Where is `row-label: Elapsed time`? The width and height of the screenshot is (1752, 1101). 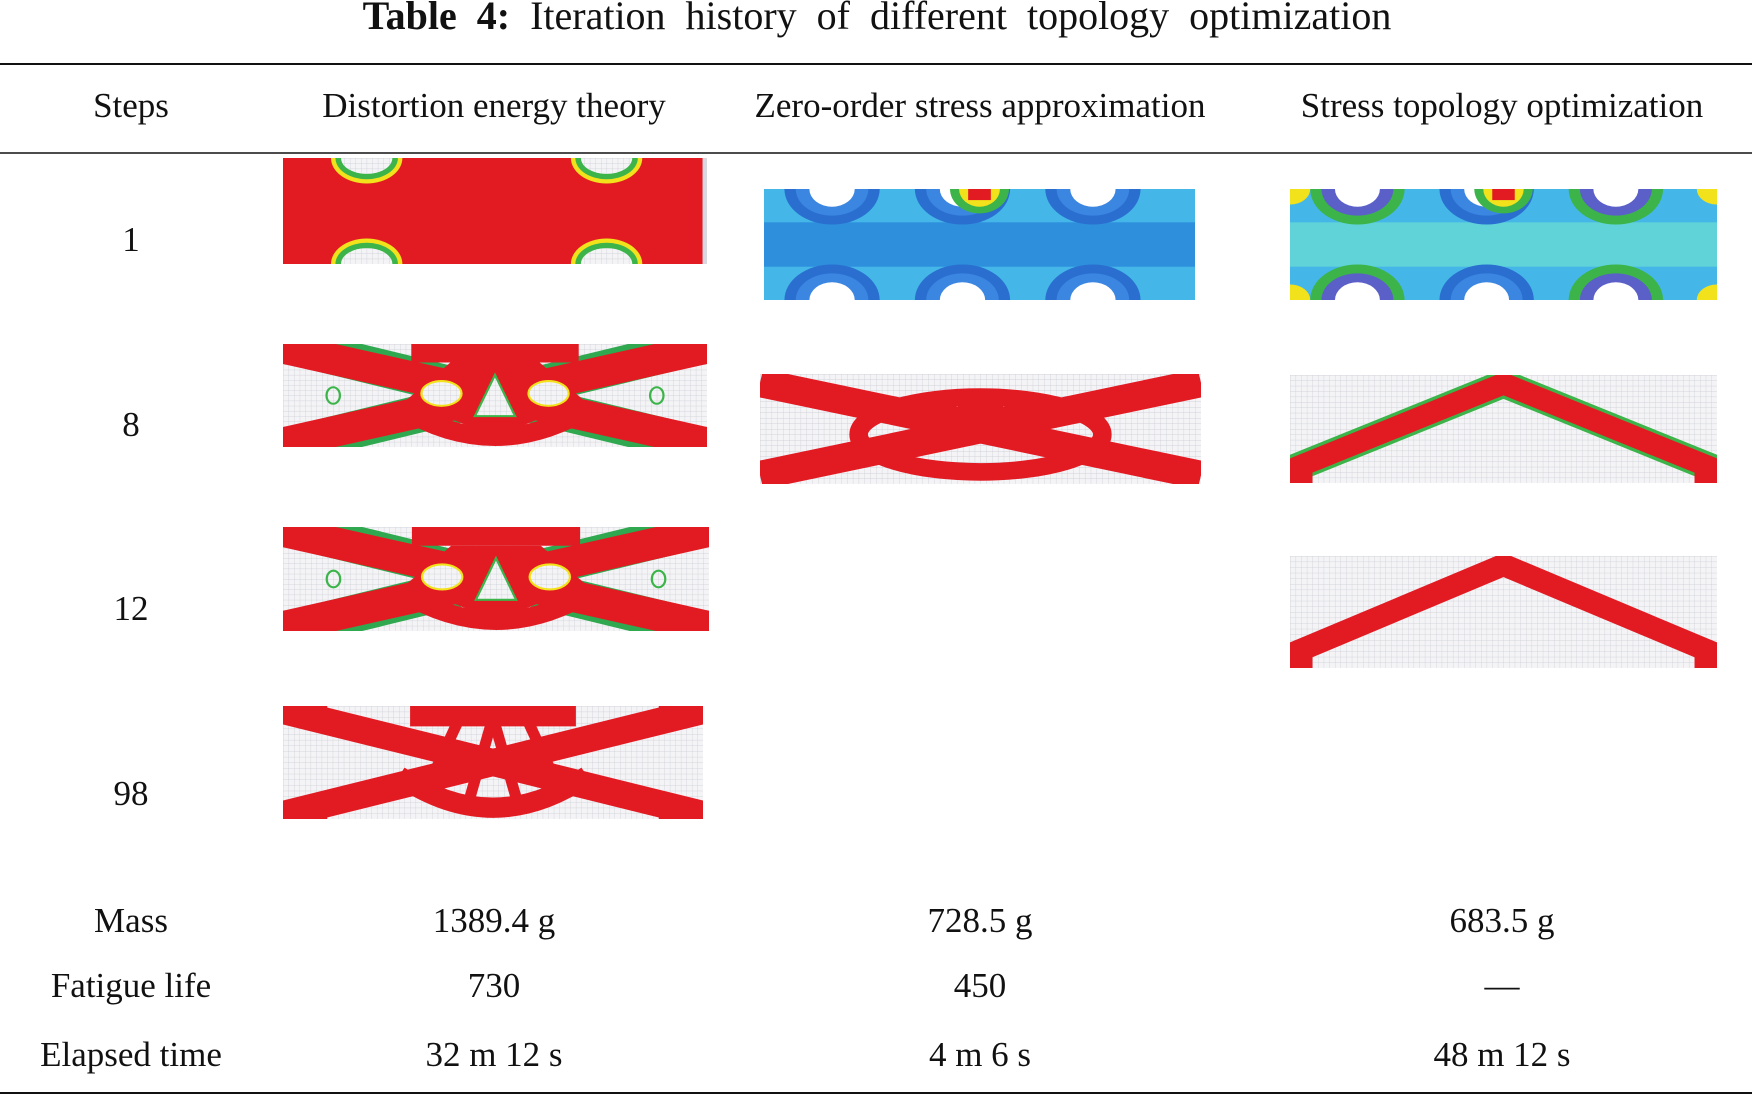
row-label: Elapsed time is located at coordinates (131, 1054).